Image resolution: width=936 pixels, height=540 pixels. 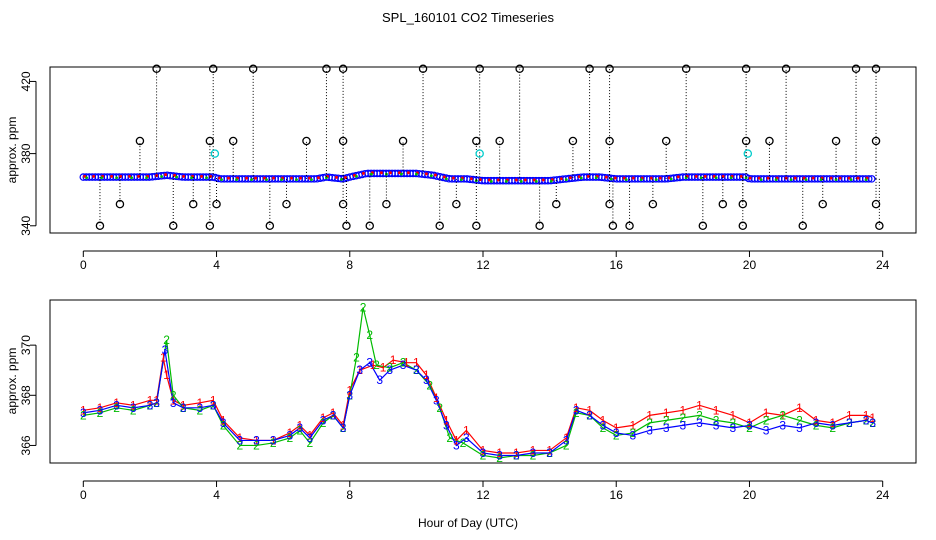 I want to click on top-x-tick-label: 16, so click(x=617, y=265).